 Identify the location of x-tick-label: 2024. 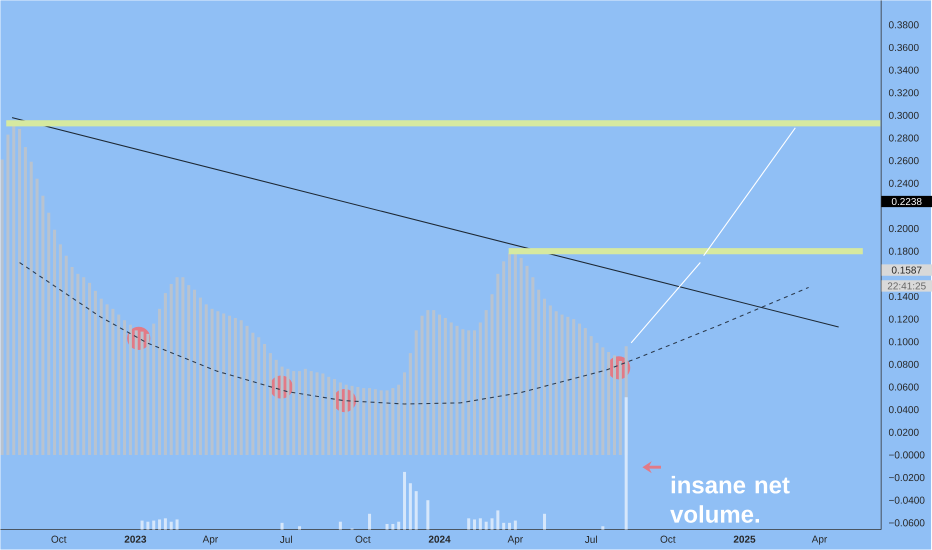
(439, 539).